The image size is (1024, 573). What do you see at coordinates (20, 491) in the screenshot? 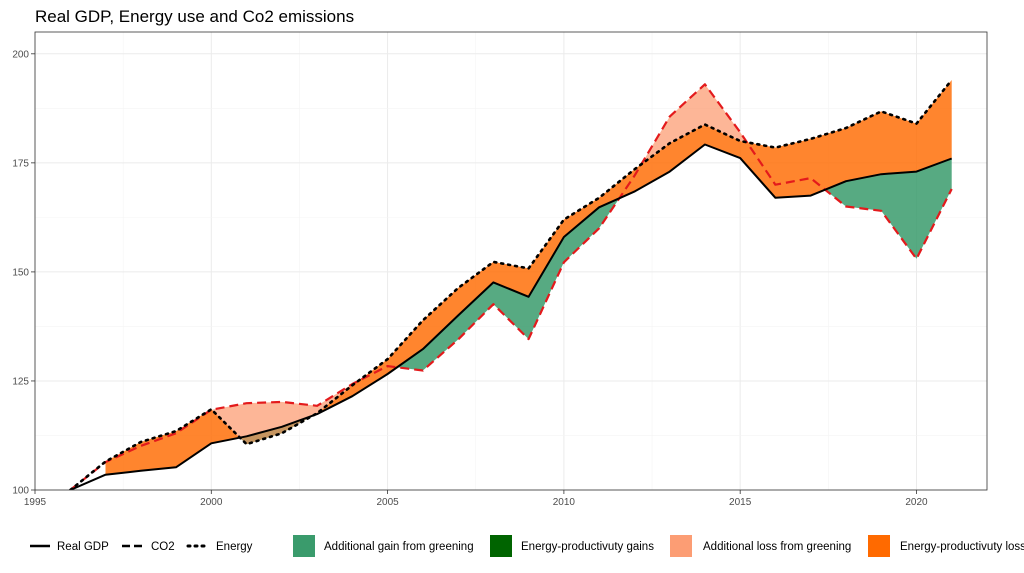
I see `y-tick-label: 100` at bounding box center [20, 491].